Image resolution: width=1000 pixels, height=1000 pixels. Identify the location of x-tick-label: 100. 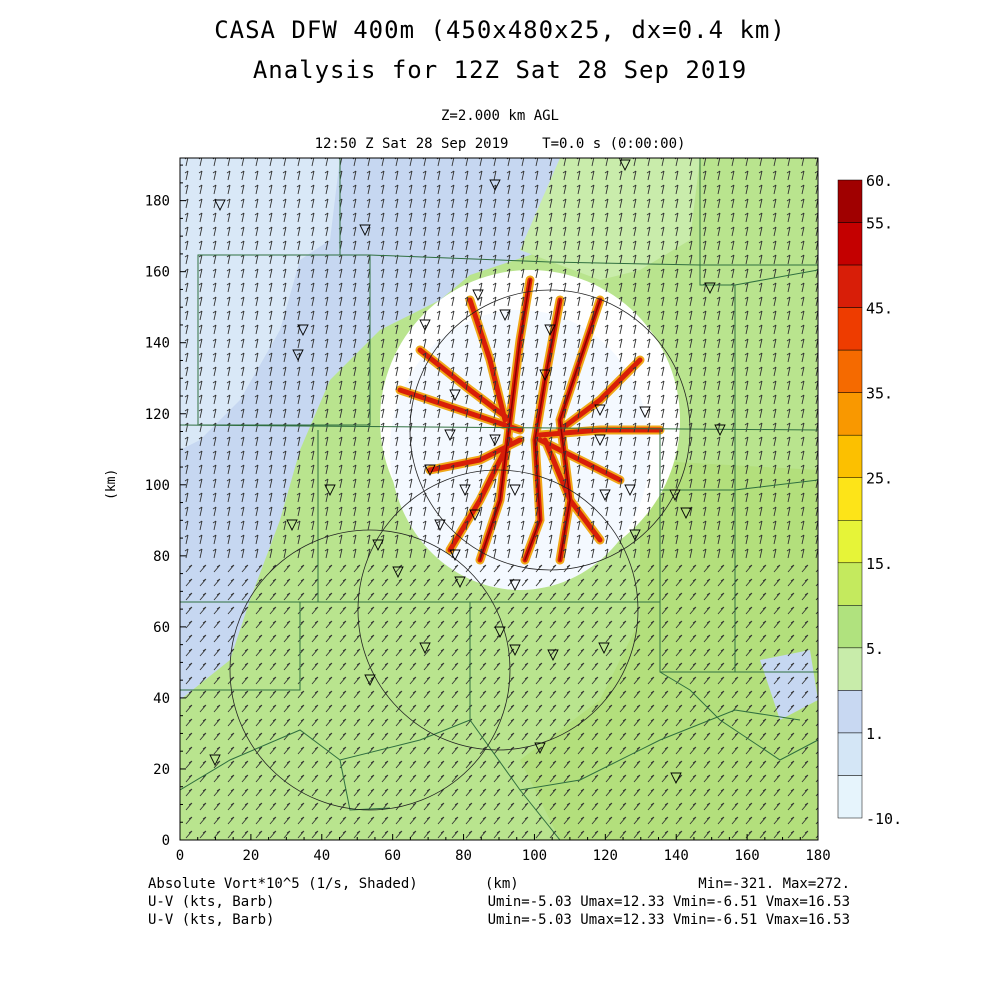
(534, 856).